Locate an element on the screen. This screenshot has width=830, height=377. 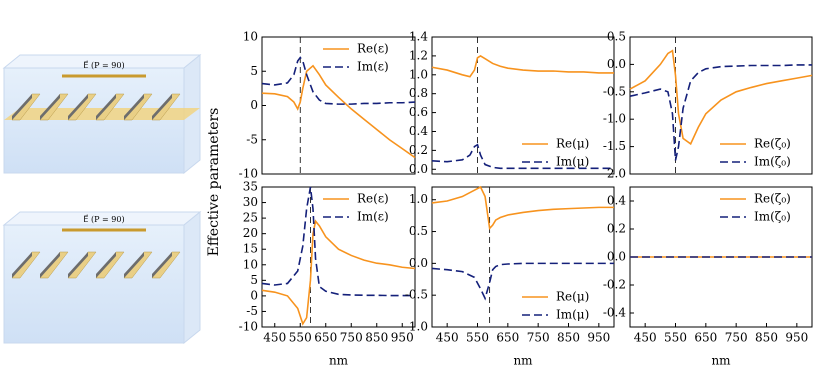
y-tick-label: 35 is located at coordinates (250, 187).